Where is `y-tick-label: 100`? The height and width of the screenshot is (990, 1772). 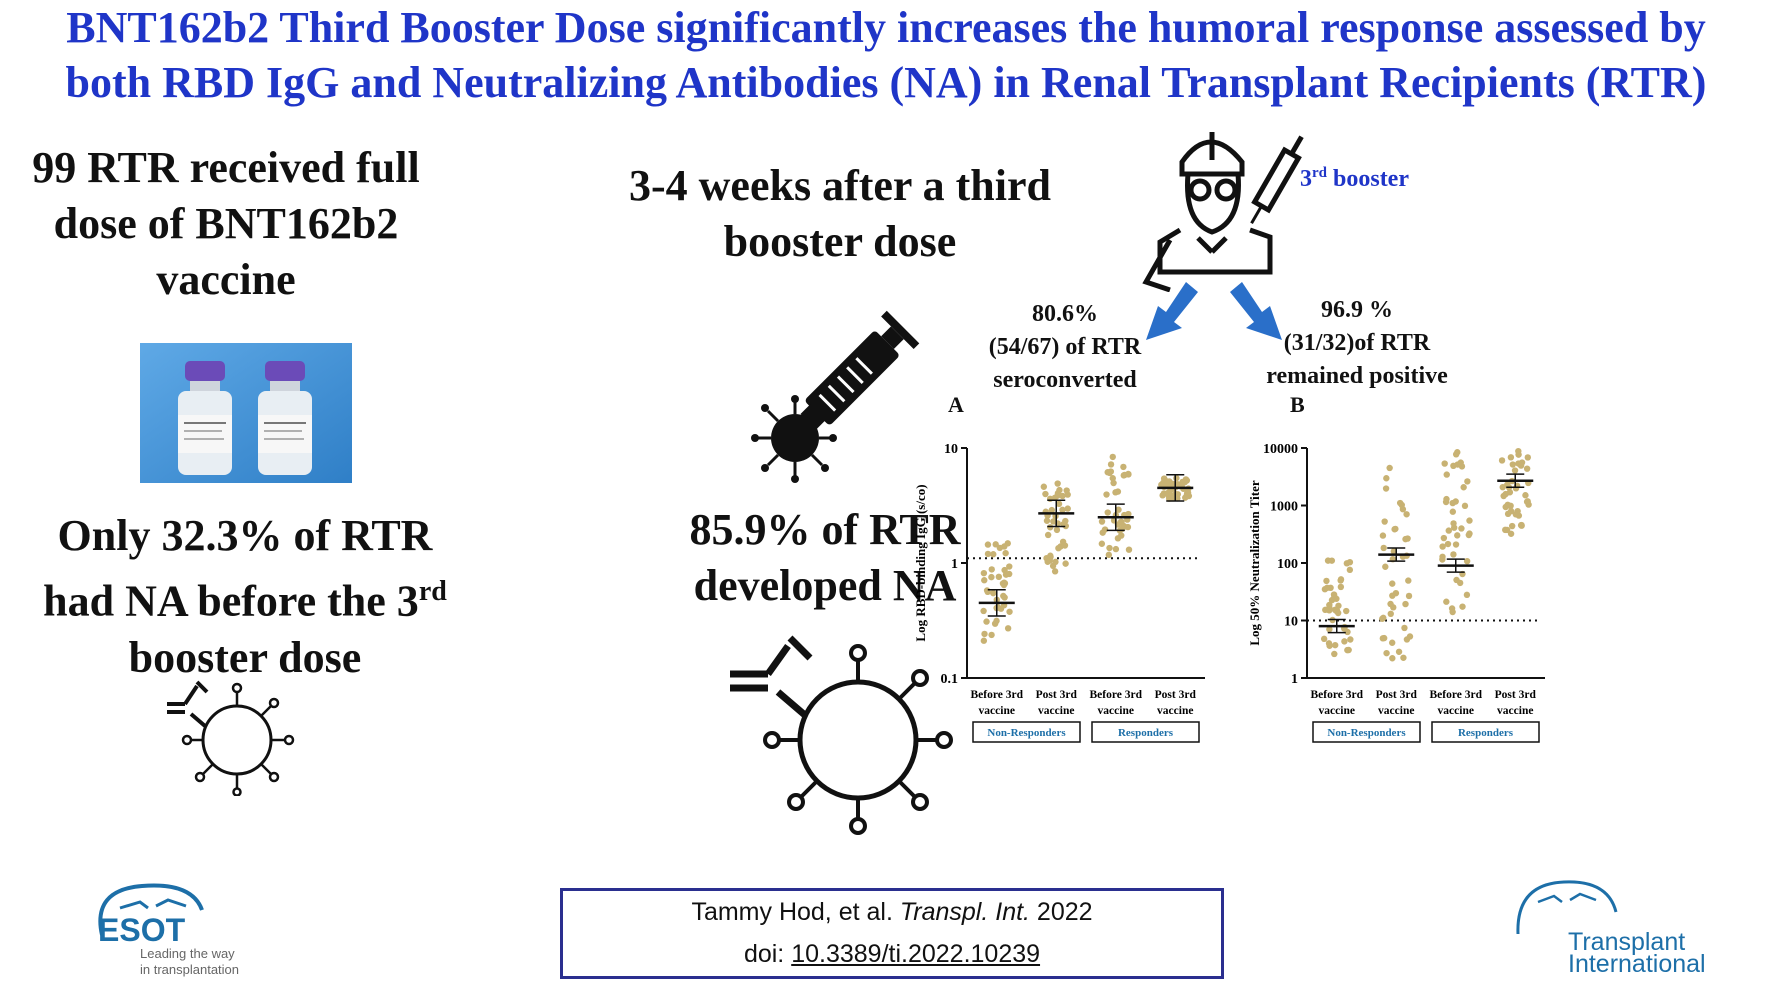 y-tick-label: 100 is located at coordinates (1287, 564).